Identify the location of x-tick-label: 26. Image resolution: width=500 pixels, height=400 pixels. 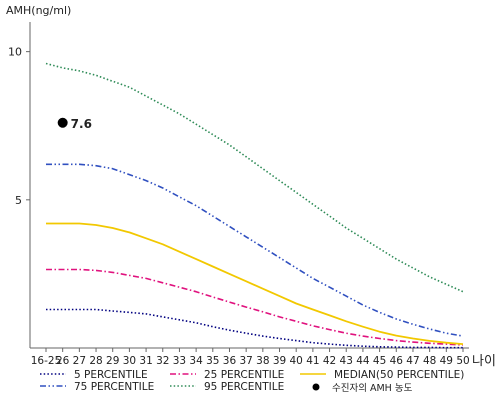
(63, 361).